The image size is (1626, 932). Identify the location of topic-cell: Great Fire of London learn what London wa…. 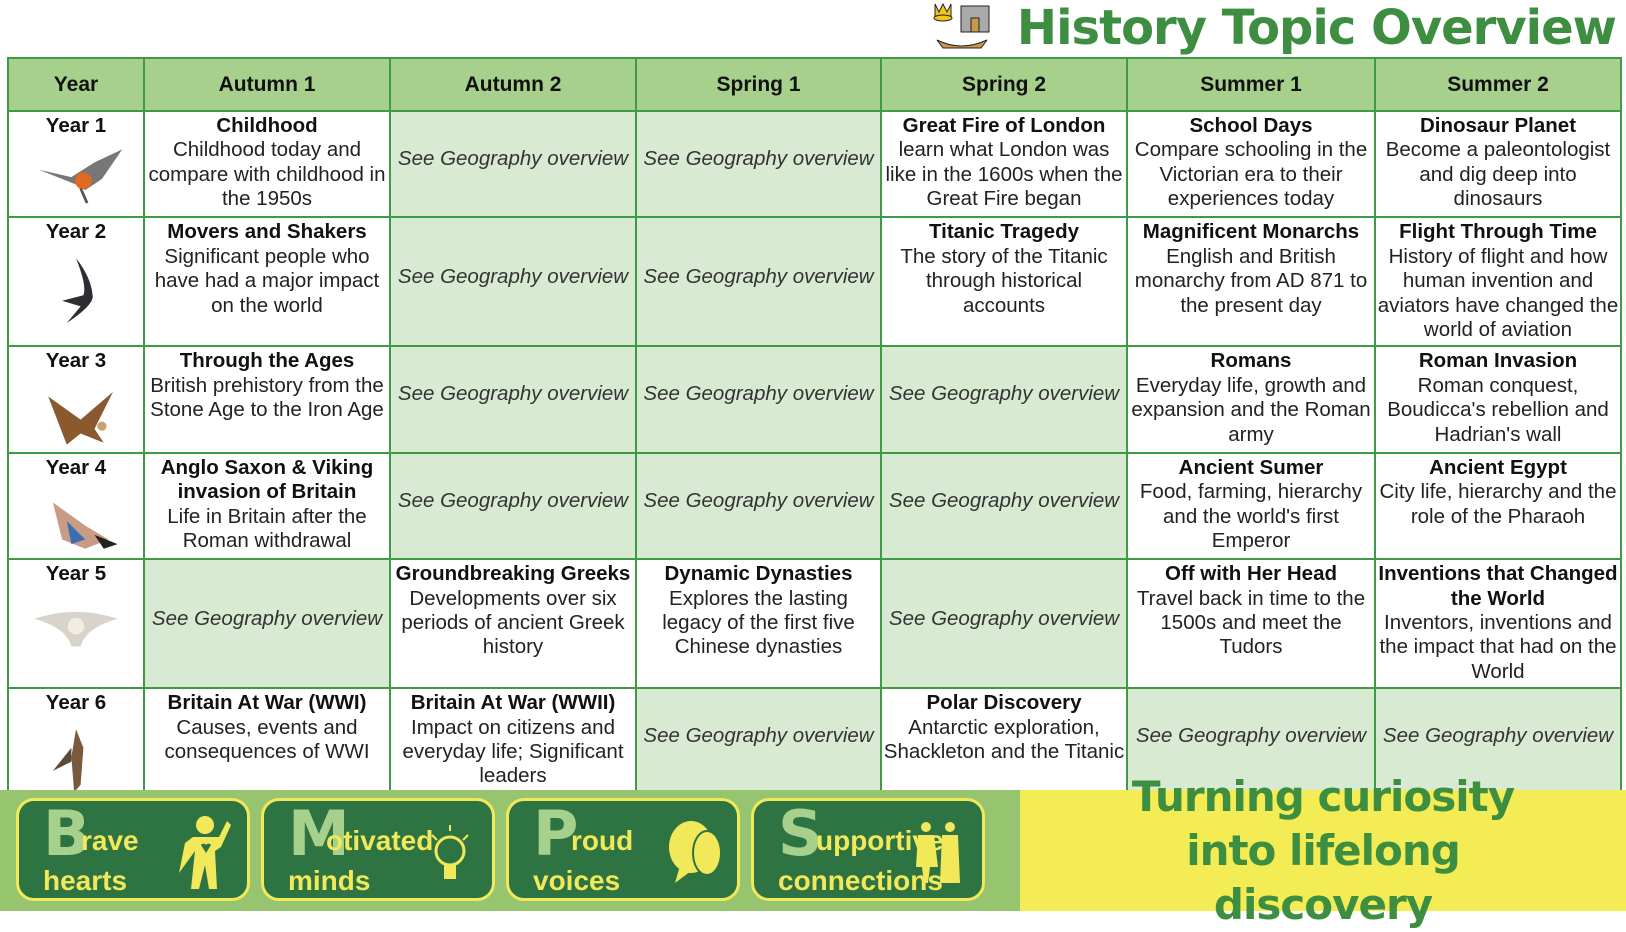
(1004, 164).